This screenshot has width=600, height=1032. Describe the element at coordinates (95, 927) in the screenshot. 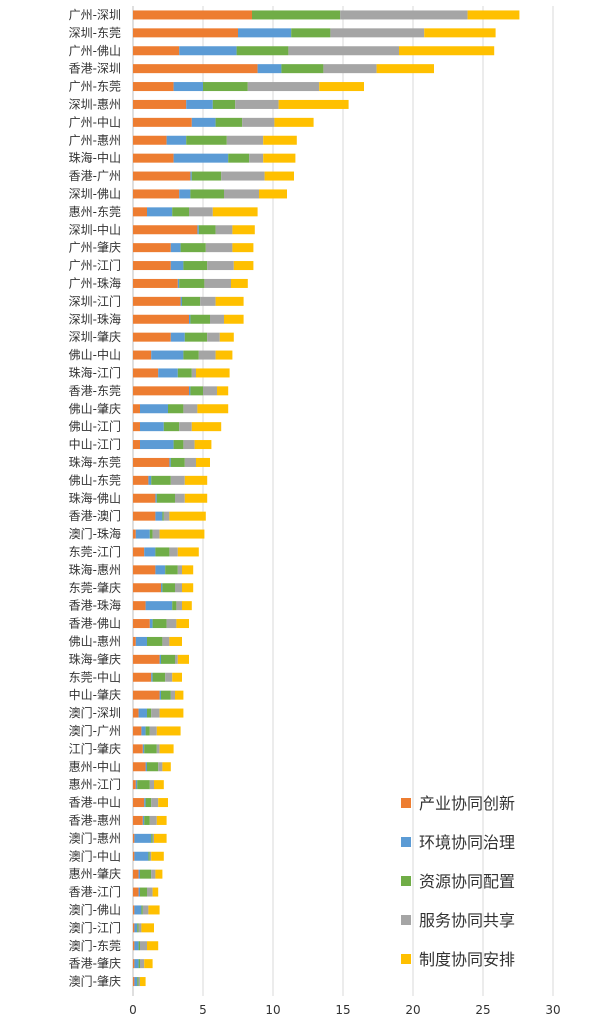

I see `category-label: 澳门-江门` at that location.